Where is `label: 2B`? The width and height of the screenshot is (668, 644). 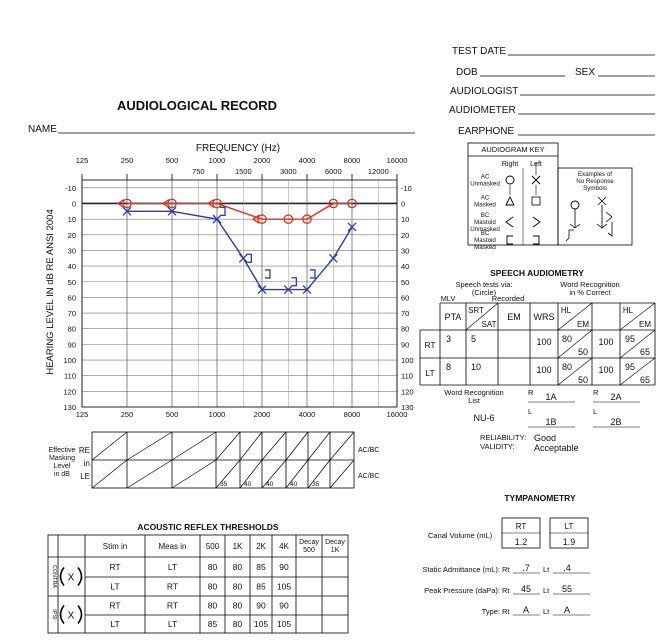 label: 2B is located at coordinates (615, 422).